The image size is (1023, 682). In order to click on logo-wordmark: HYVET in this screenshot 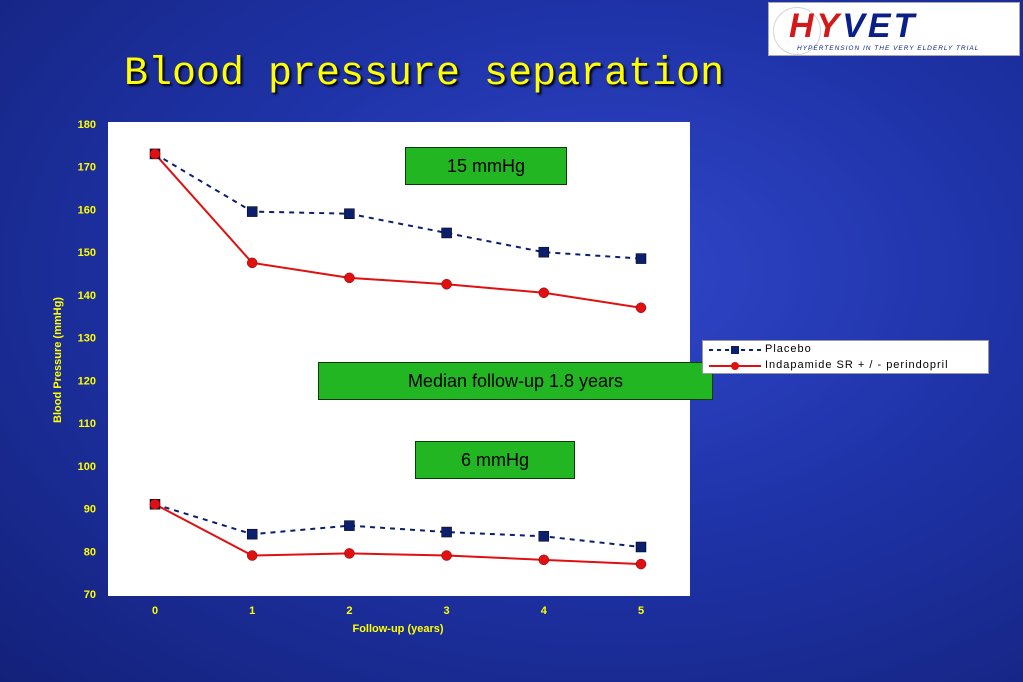, I will do `click(853, 26)`.